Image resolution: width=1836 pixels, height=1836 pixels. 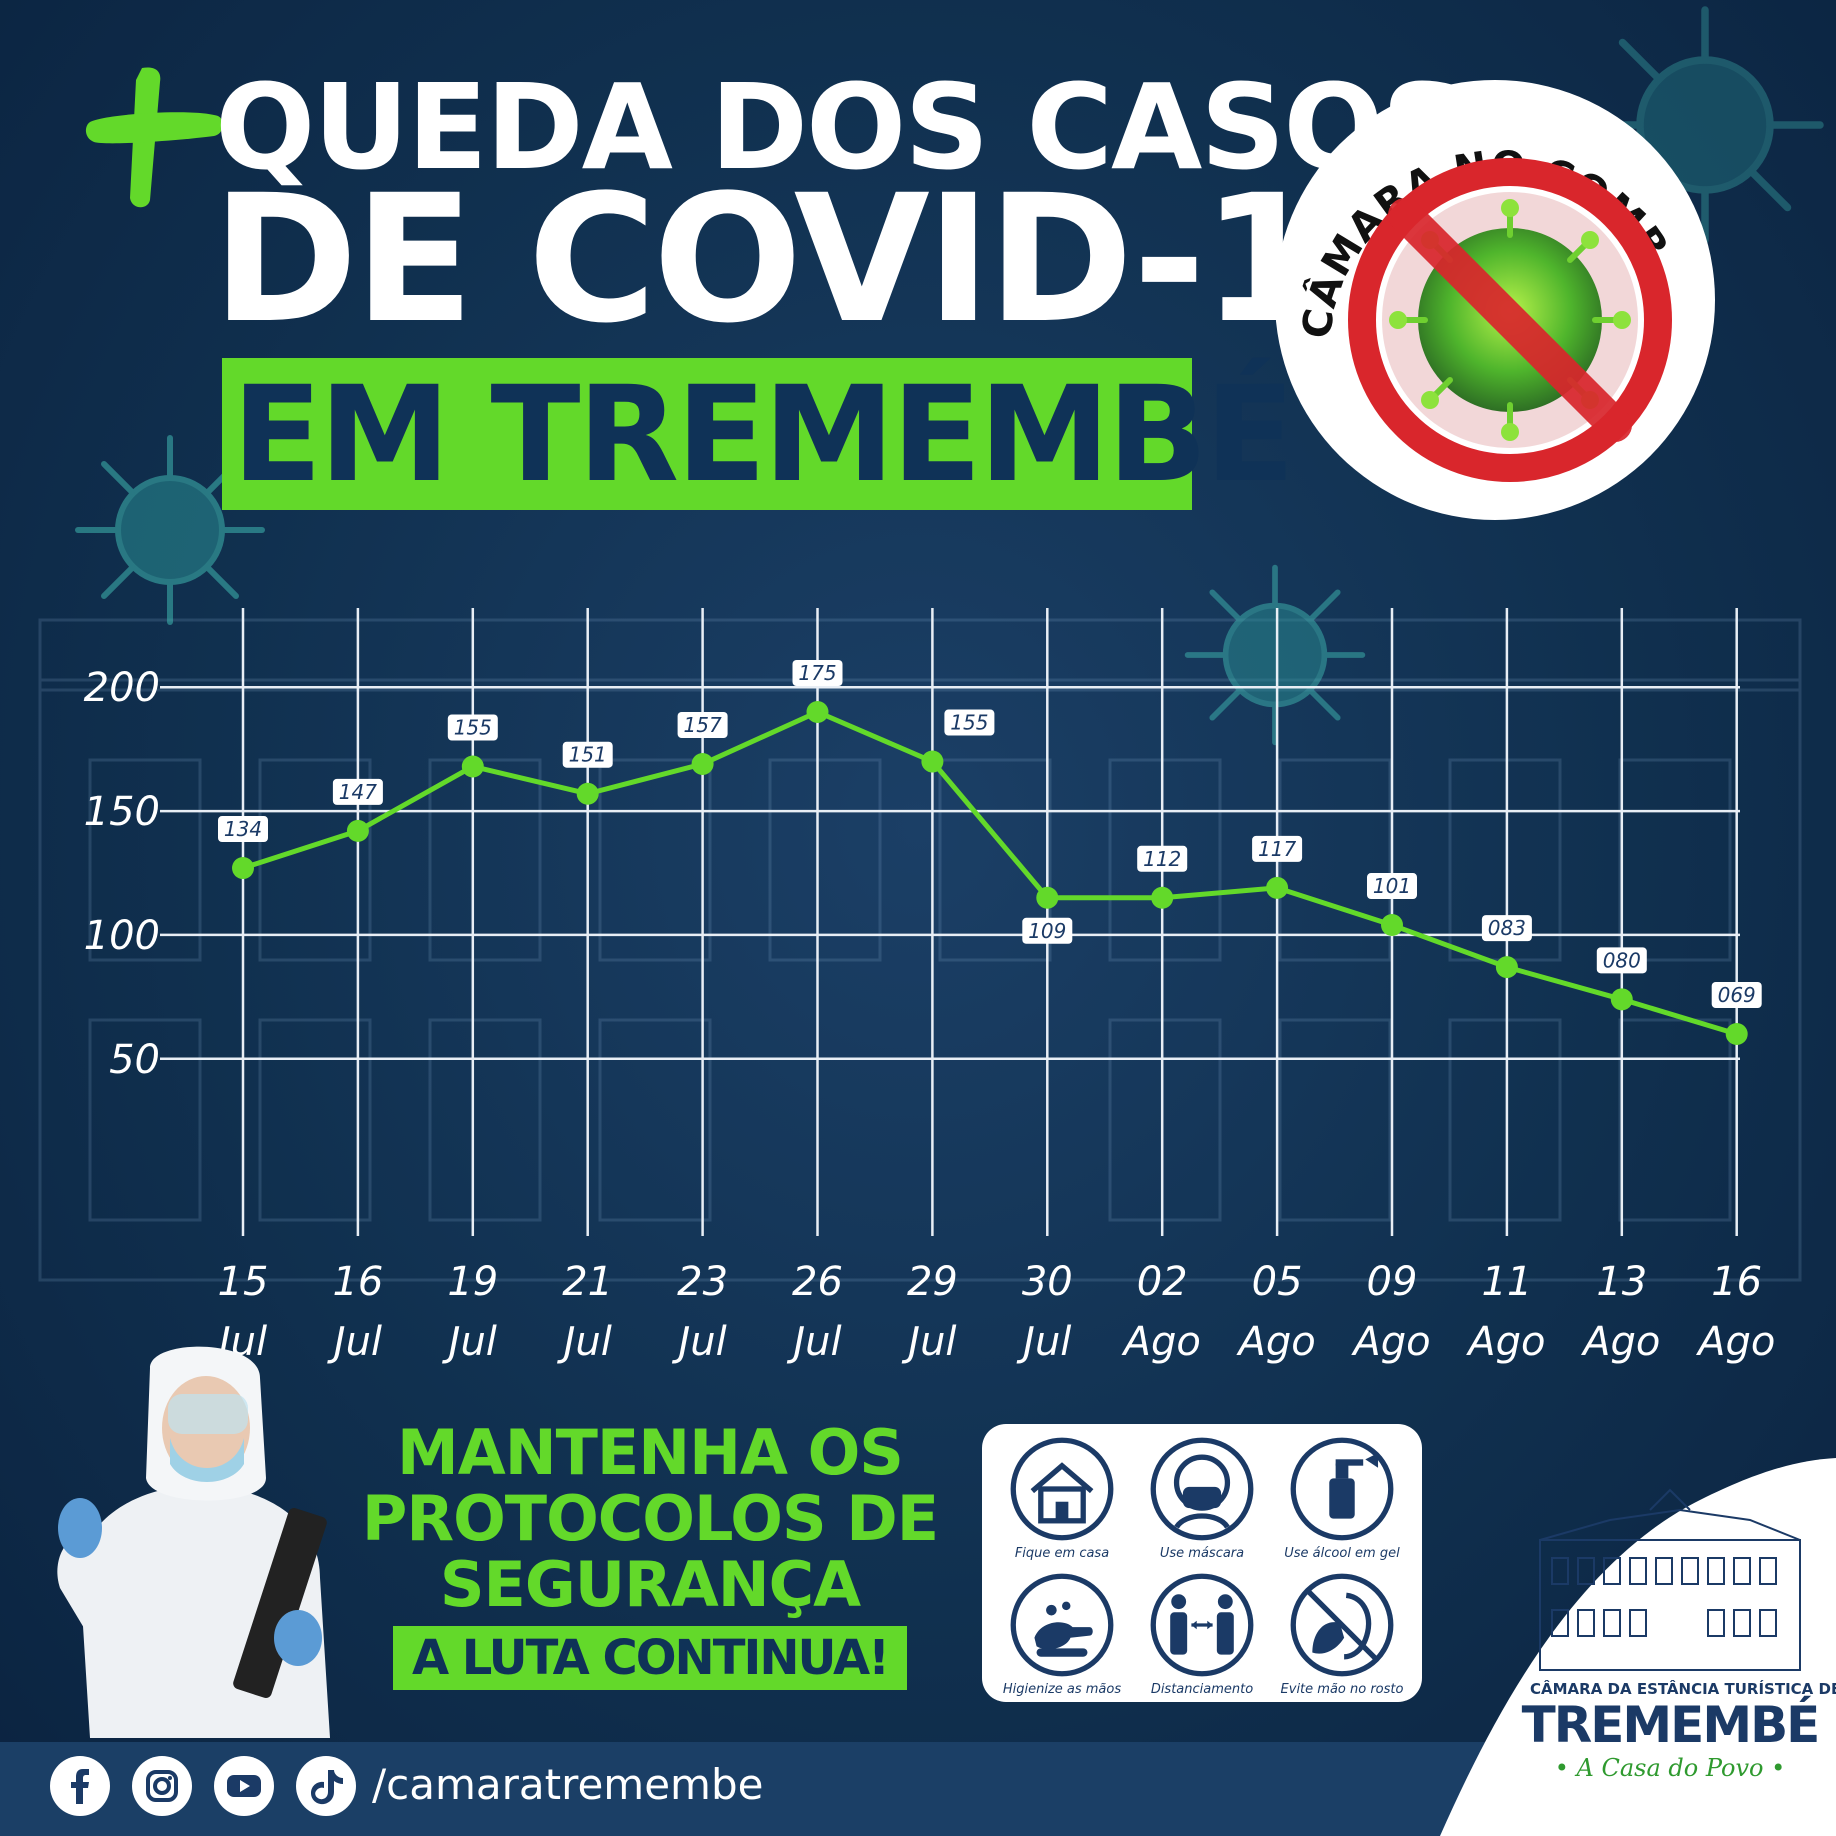 I want to click on sanitizer-icon, so click(x=1342, y=1489).